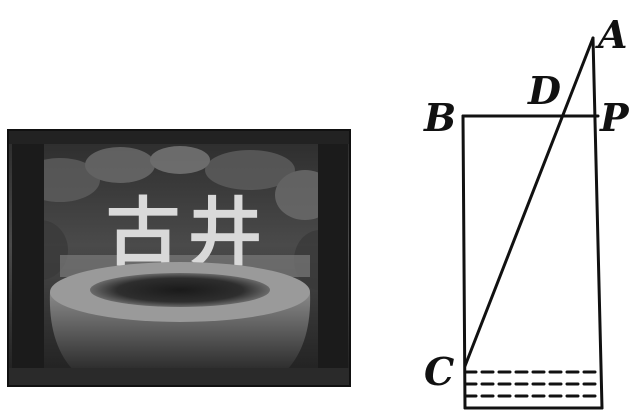  I want to click on label-point-A: A, so click(611, 34).